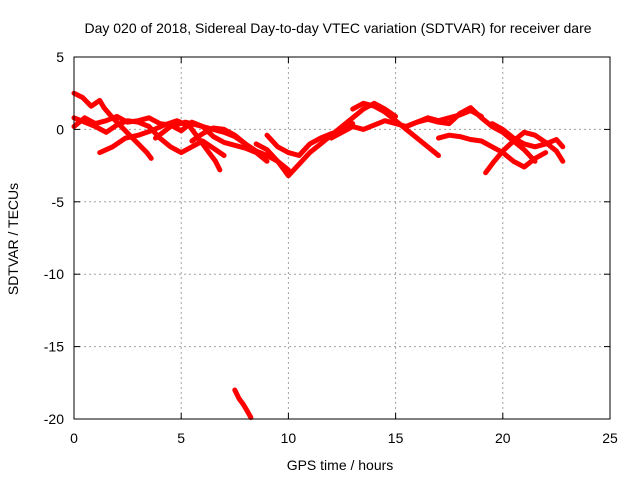 This screenshot has height=480, width=640. Describe the element at coordinates (54, 238) in the screenshot. I see `y-tick-labels: 5 0 -5 -10 -15 -20` at that location.